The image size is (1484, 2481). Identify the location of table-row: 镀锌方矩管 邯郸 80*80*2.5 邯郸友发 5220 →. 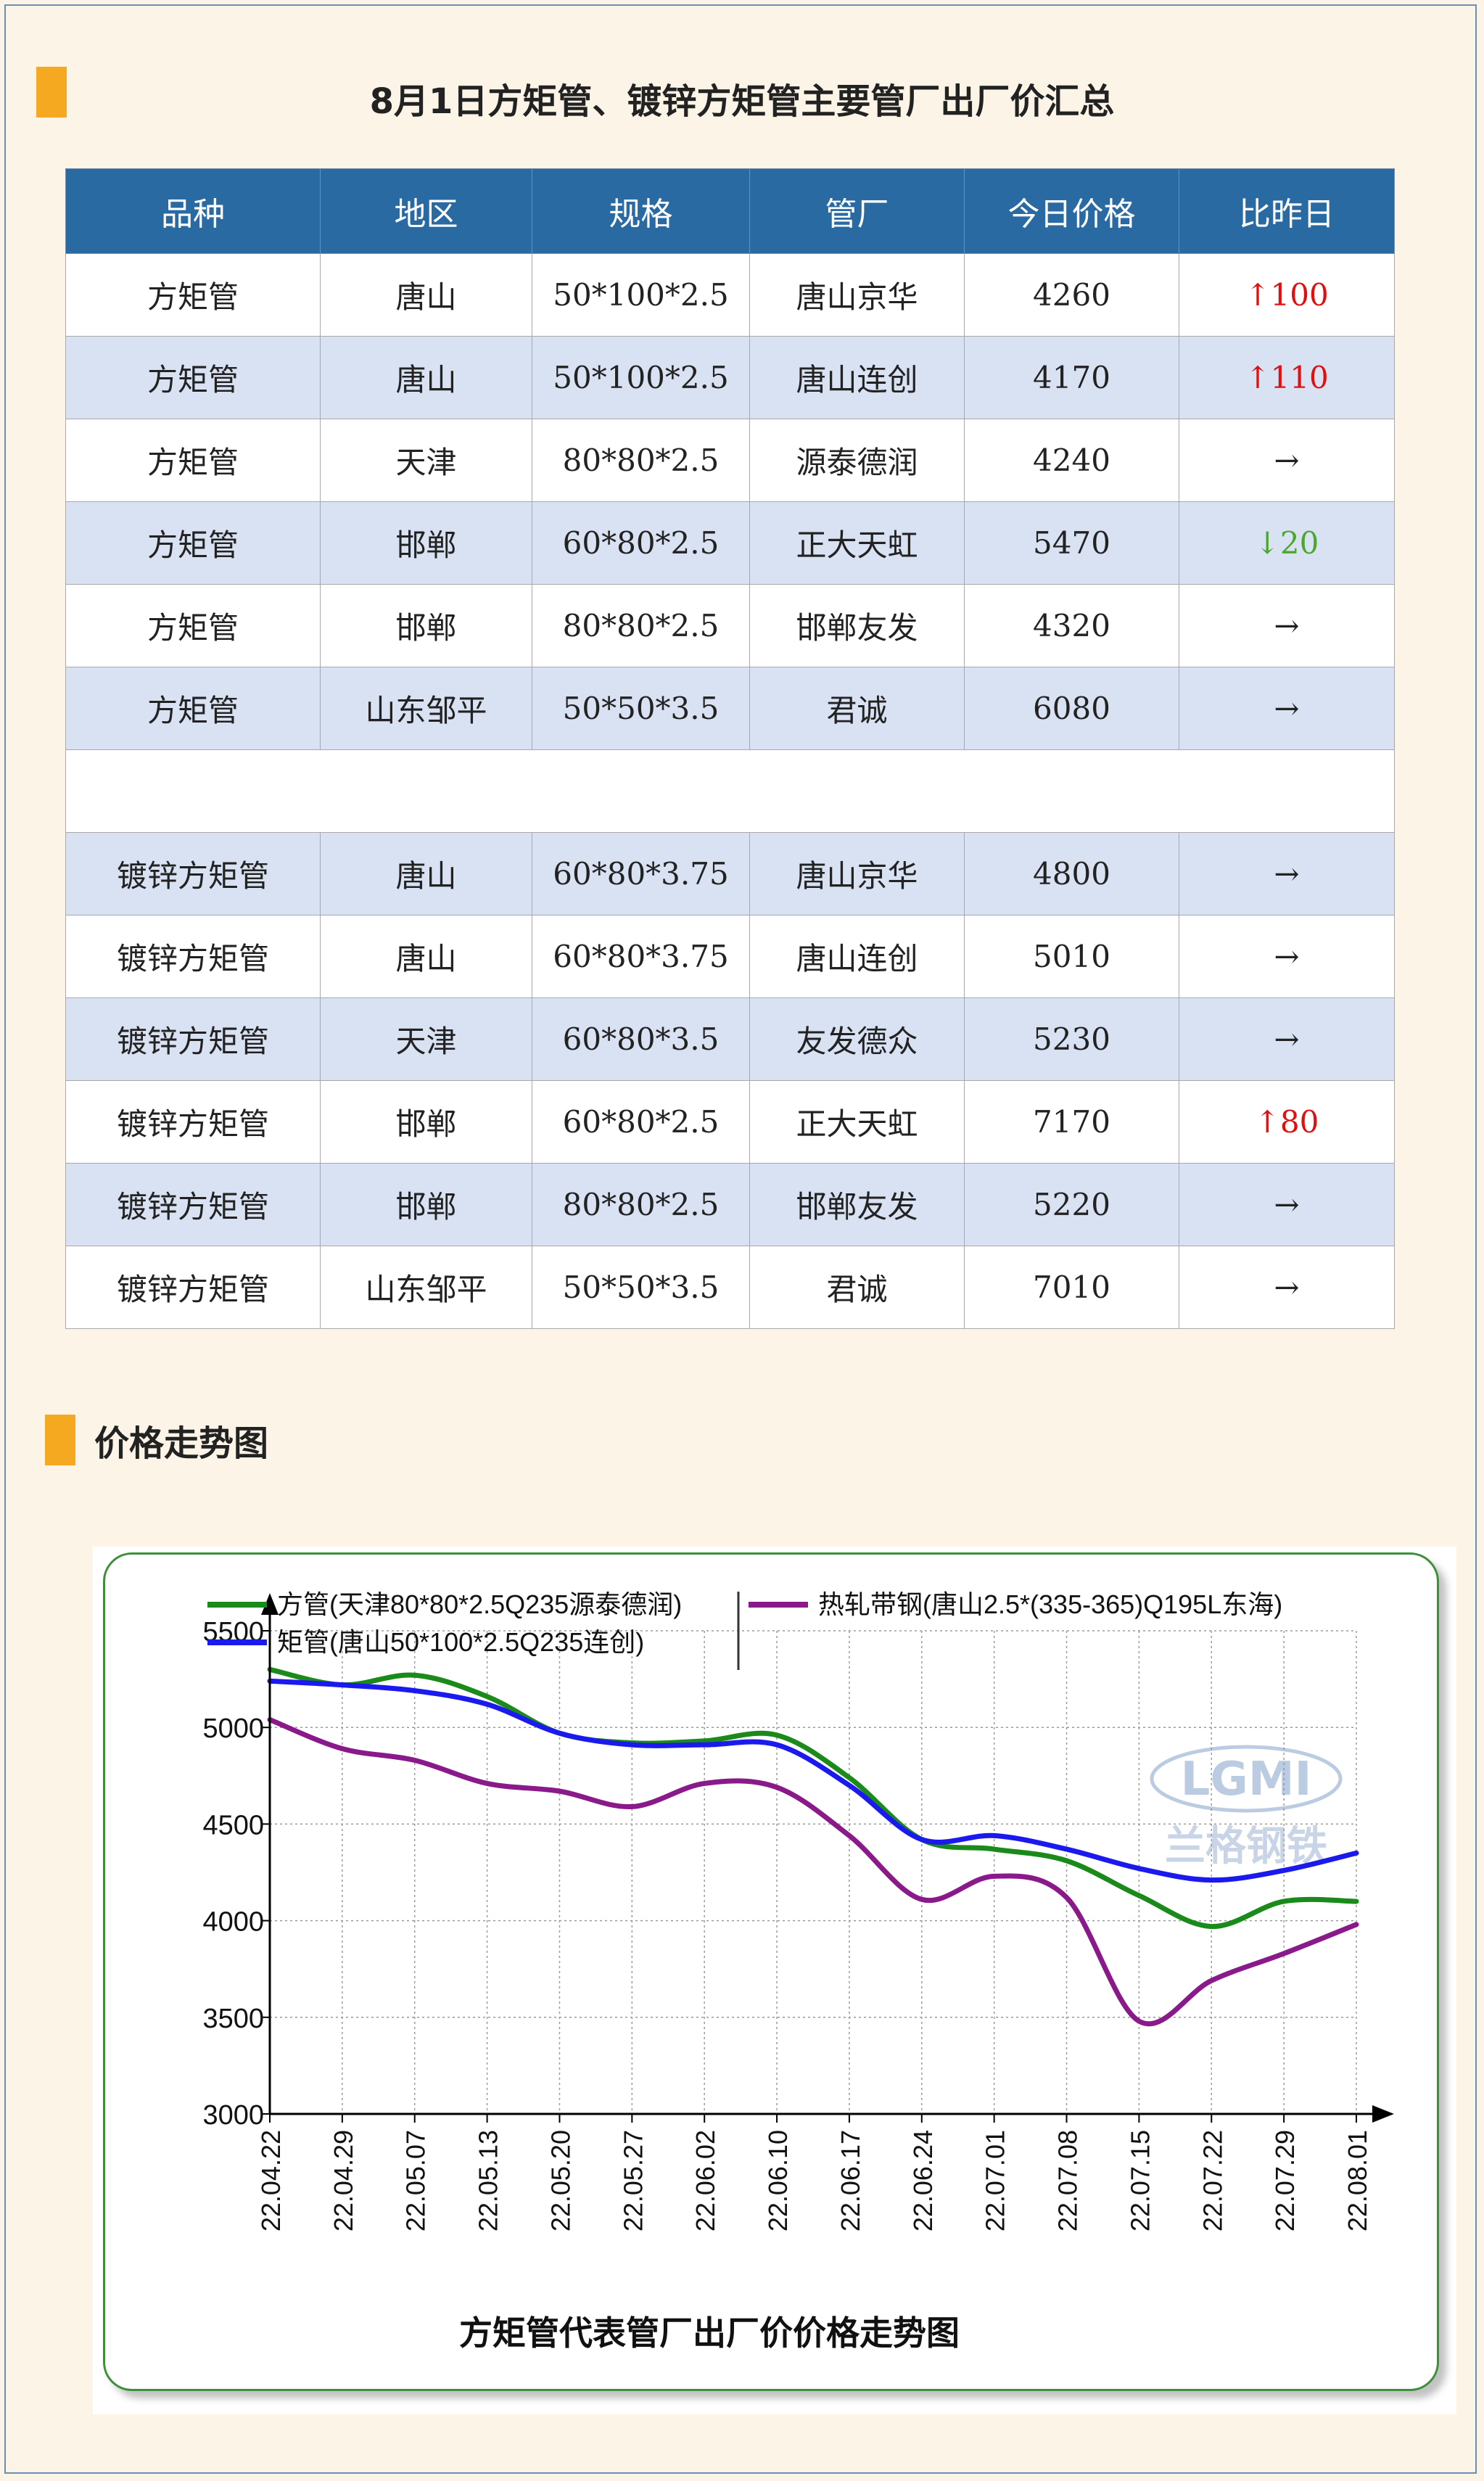
(730, 1204).